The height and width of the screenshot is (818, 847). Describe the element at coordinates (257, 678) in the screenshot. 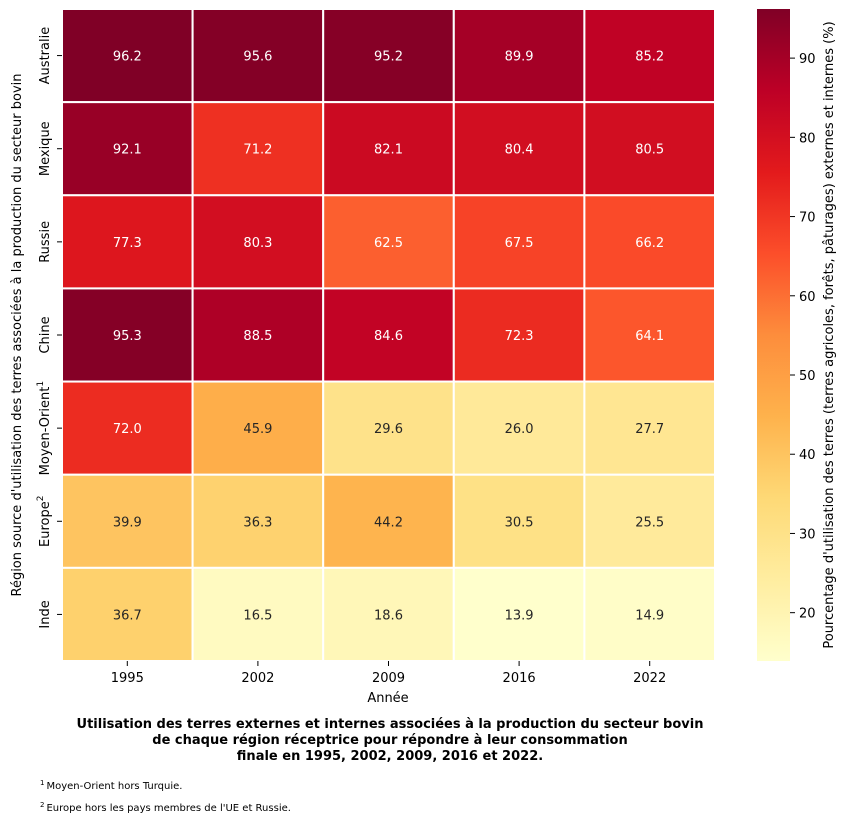

I see `x-tick-label: 2002` at that location.